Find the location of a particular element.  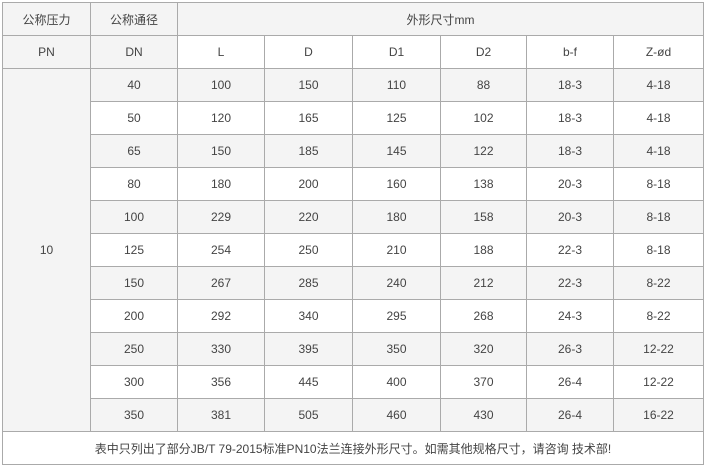

col-header: L is located at coordinates (221, 52).